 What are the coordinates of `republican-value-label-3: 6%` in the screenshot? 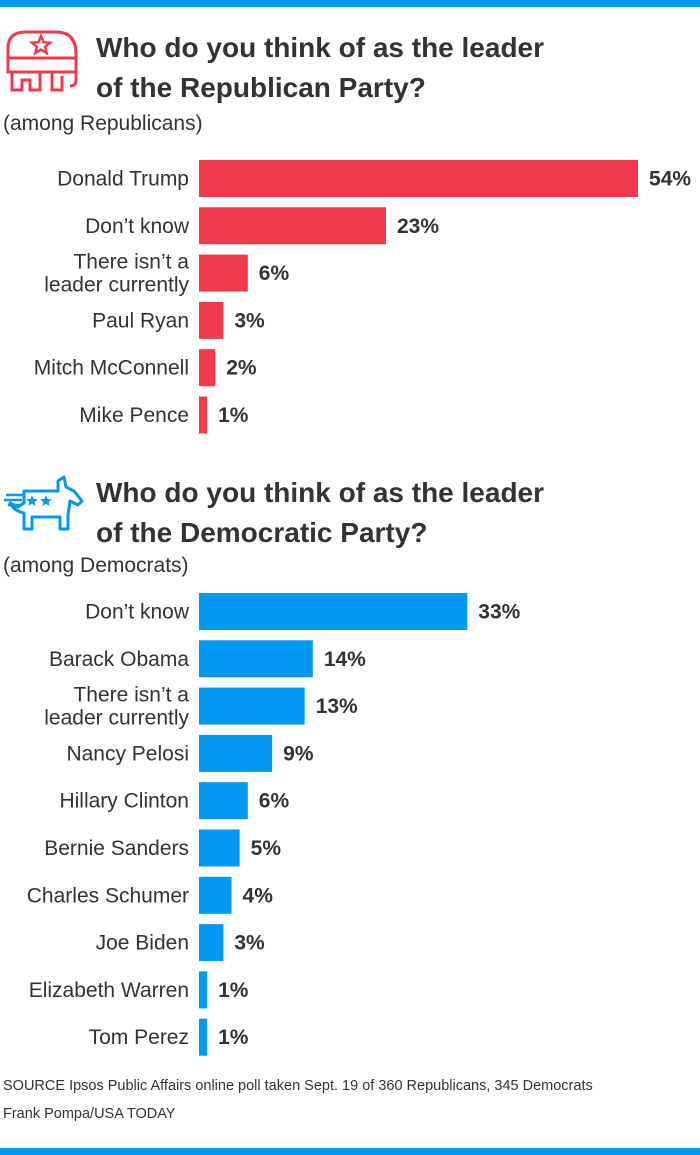 It's located at (274, 273).